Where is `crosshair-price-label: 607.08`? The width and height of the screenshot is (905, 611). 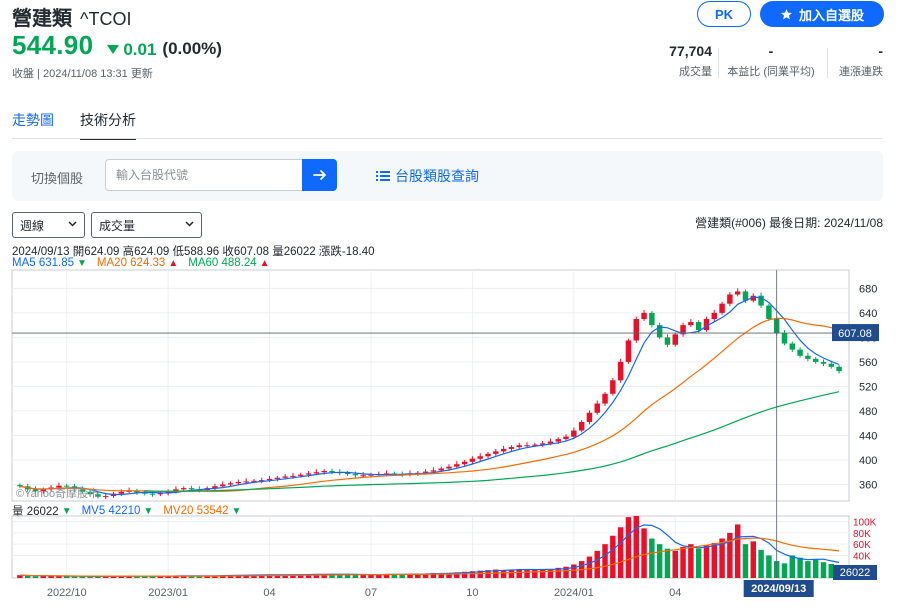 crosshair-price-label: 607.08 is located at coordinates (855, 334).